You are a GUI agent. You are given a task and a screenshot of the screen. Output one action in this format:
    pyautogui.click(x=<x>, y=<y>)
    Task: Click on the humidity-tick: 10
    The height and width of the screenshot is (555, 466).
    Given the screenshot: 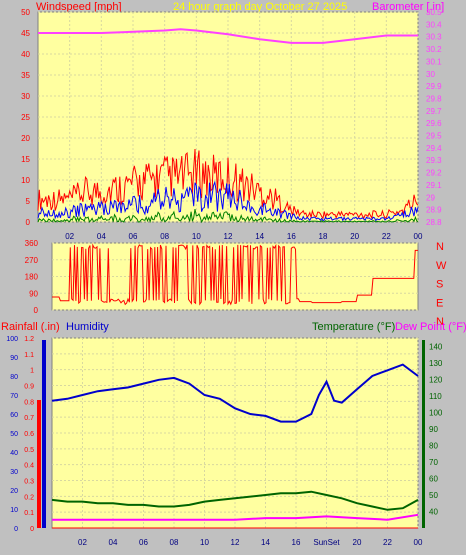 What is the action you would take?
    pyautogui.click(x=14, y=510)
    